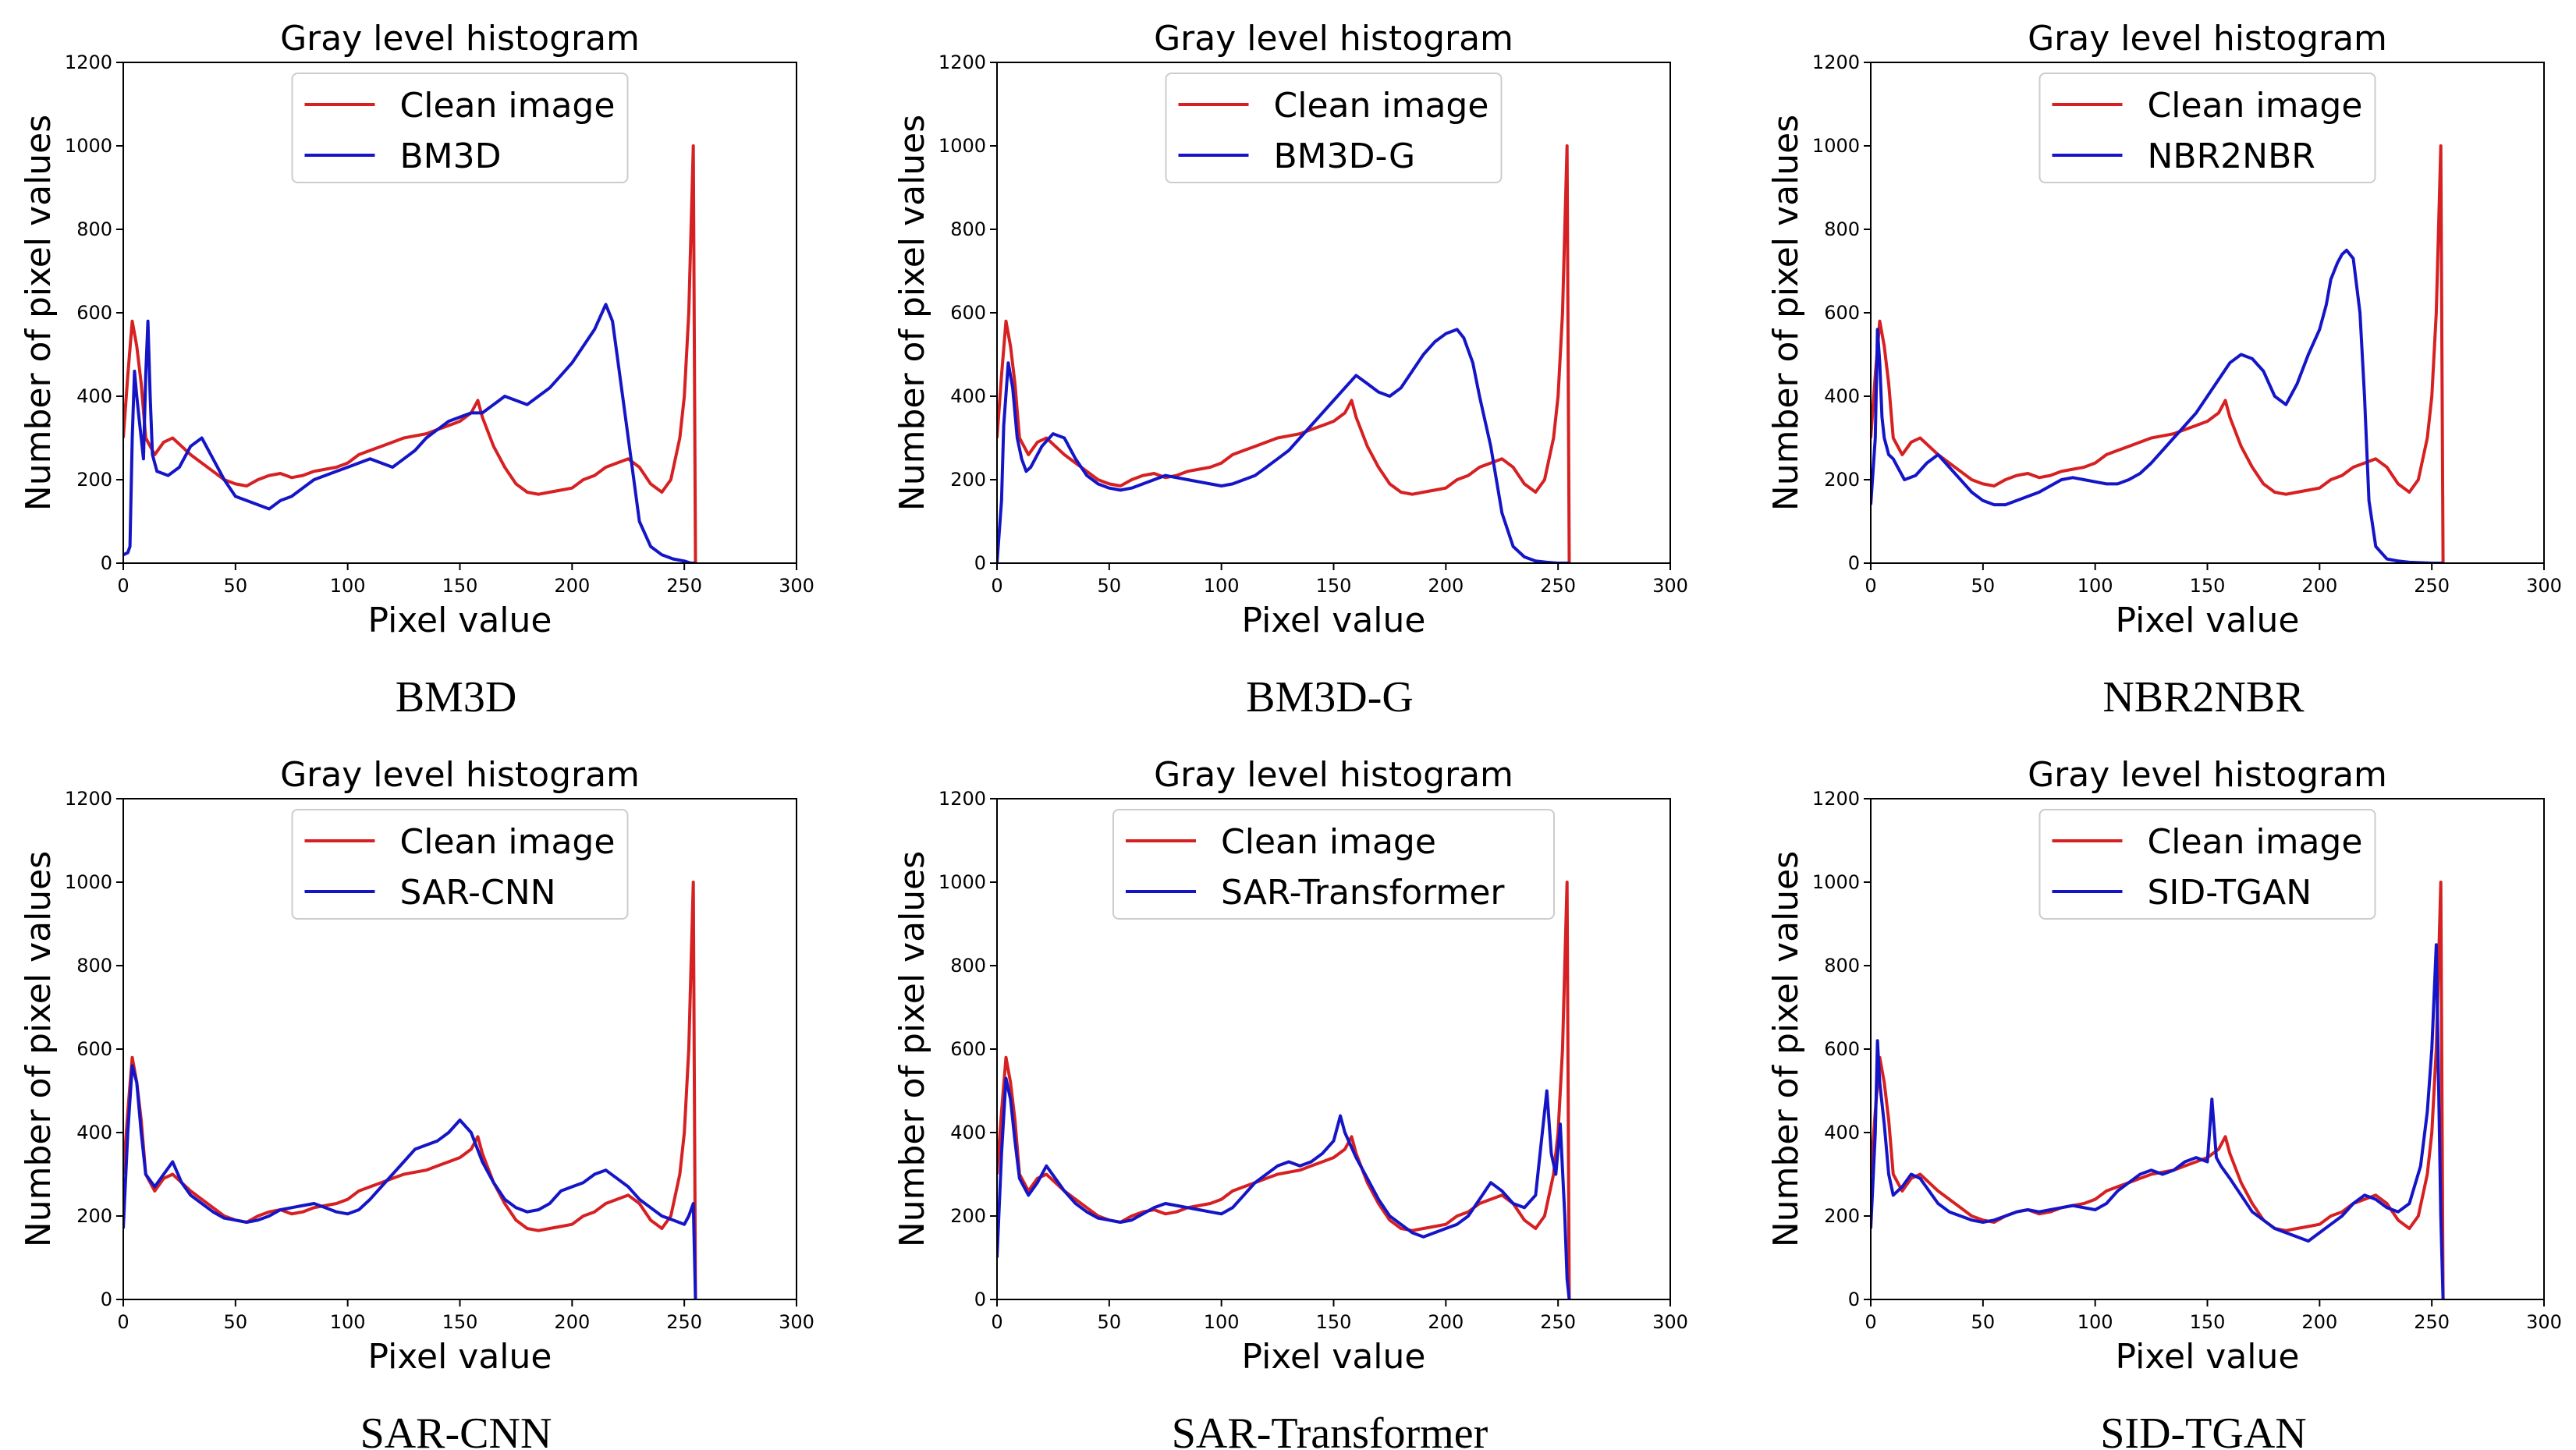  What do you see at coordinates (1363, 893) in the screenshot?
I see `legend-label: SAR-Transformer` at bounding box center [1363, 893].